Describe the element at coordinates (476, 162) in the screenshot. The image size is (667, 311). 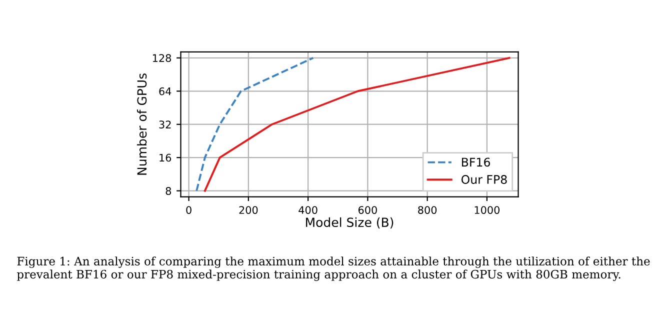
I see `legend-label: BF16` at that location.